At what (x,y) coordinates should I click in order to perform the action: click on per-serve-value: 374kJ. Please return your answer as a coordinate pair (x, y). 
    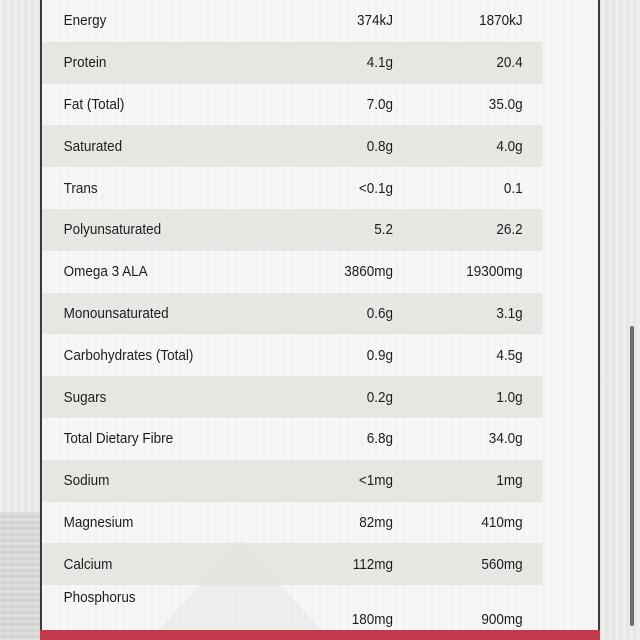
    Looking at the image, I should click on (374, 21).